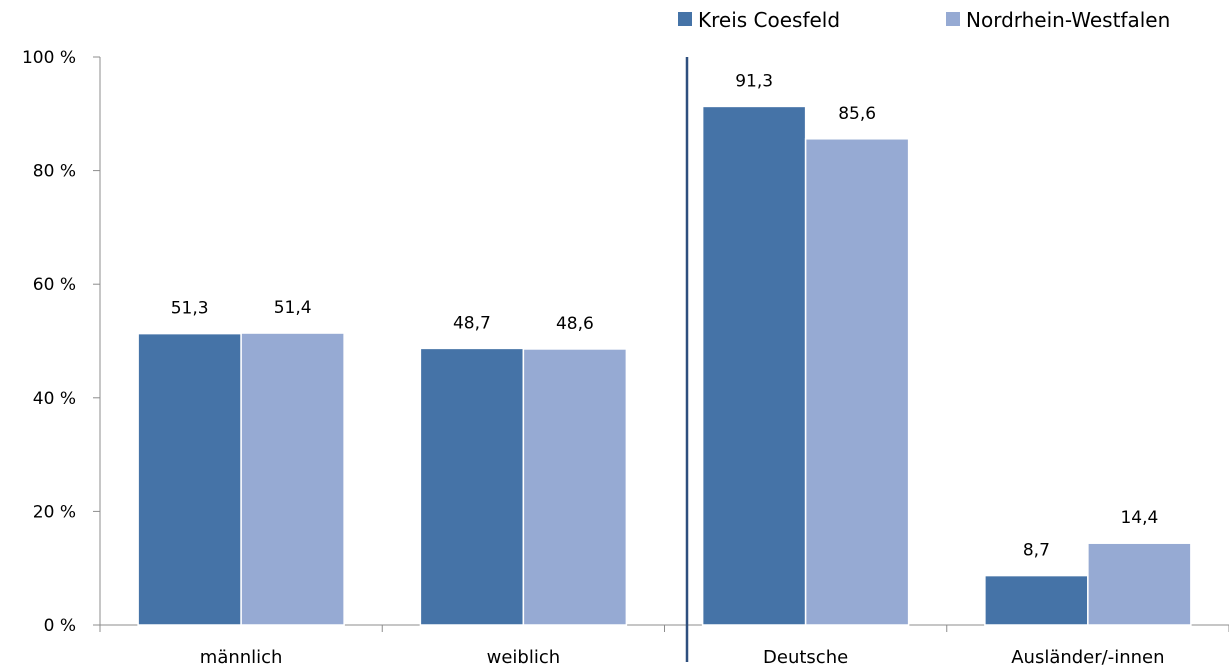 The width and height of the screenshot is (1229, 672). I want to click on y-tick-label: 40 %, so click(54, 399).